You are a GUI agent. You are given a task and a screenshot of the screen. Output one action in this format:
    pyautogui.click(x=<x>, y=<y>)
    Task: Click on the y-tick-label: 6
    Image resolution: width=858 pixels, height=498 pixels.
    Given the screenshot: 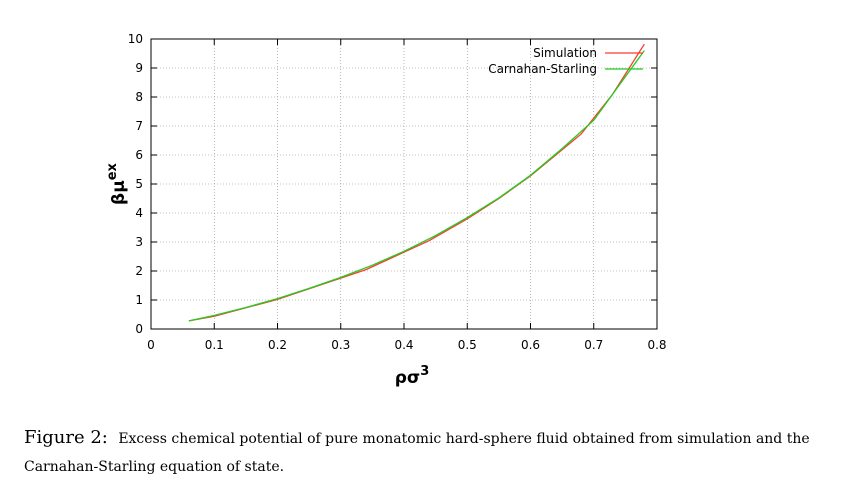 What is the action you would take?
    pyautogui.click(x=139, y=155)
    